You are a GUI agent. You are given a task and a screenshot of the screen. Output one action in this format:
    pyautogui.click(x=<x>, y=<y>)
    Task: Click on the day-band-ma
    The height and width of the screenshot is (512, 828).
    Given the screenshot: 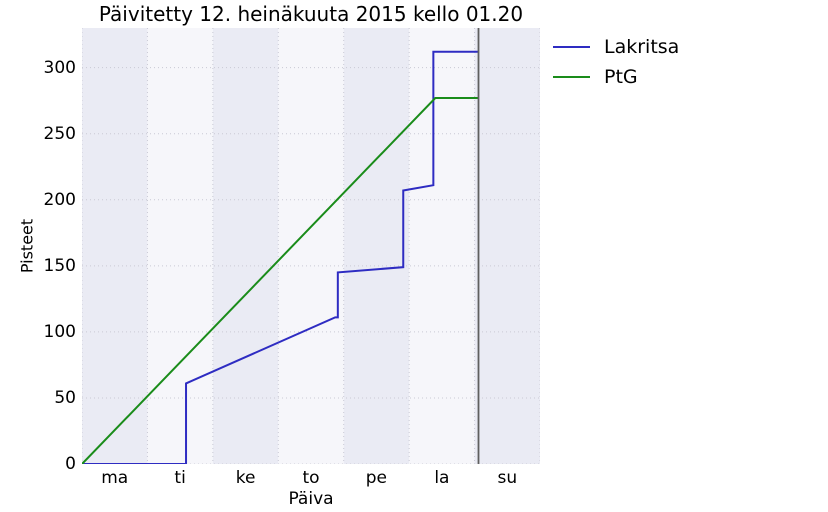 What is the action you would take?
    pyautogui.click(x=115, y=246)
    